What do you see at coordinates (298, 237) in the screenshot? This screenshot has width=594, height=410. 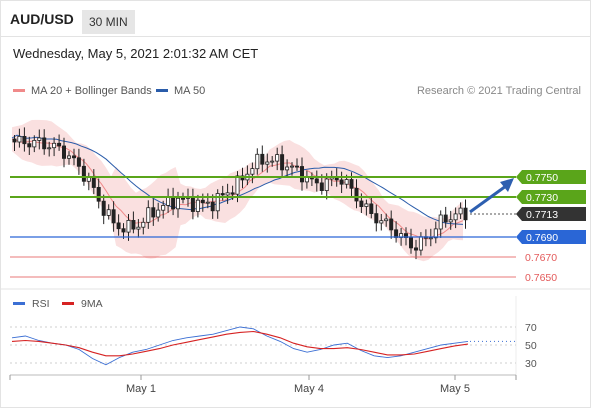 I see `level-0-7690: 0.7690` at bounding box center [298, 237].